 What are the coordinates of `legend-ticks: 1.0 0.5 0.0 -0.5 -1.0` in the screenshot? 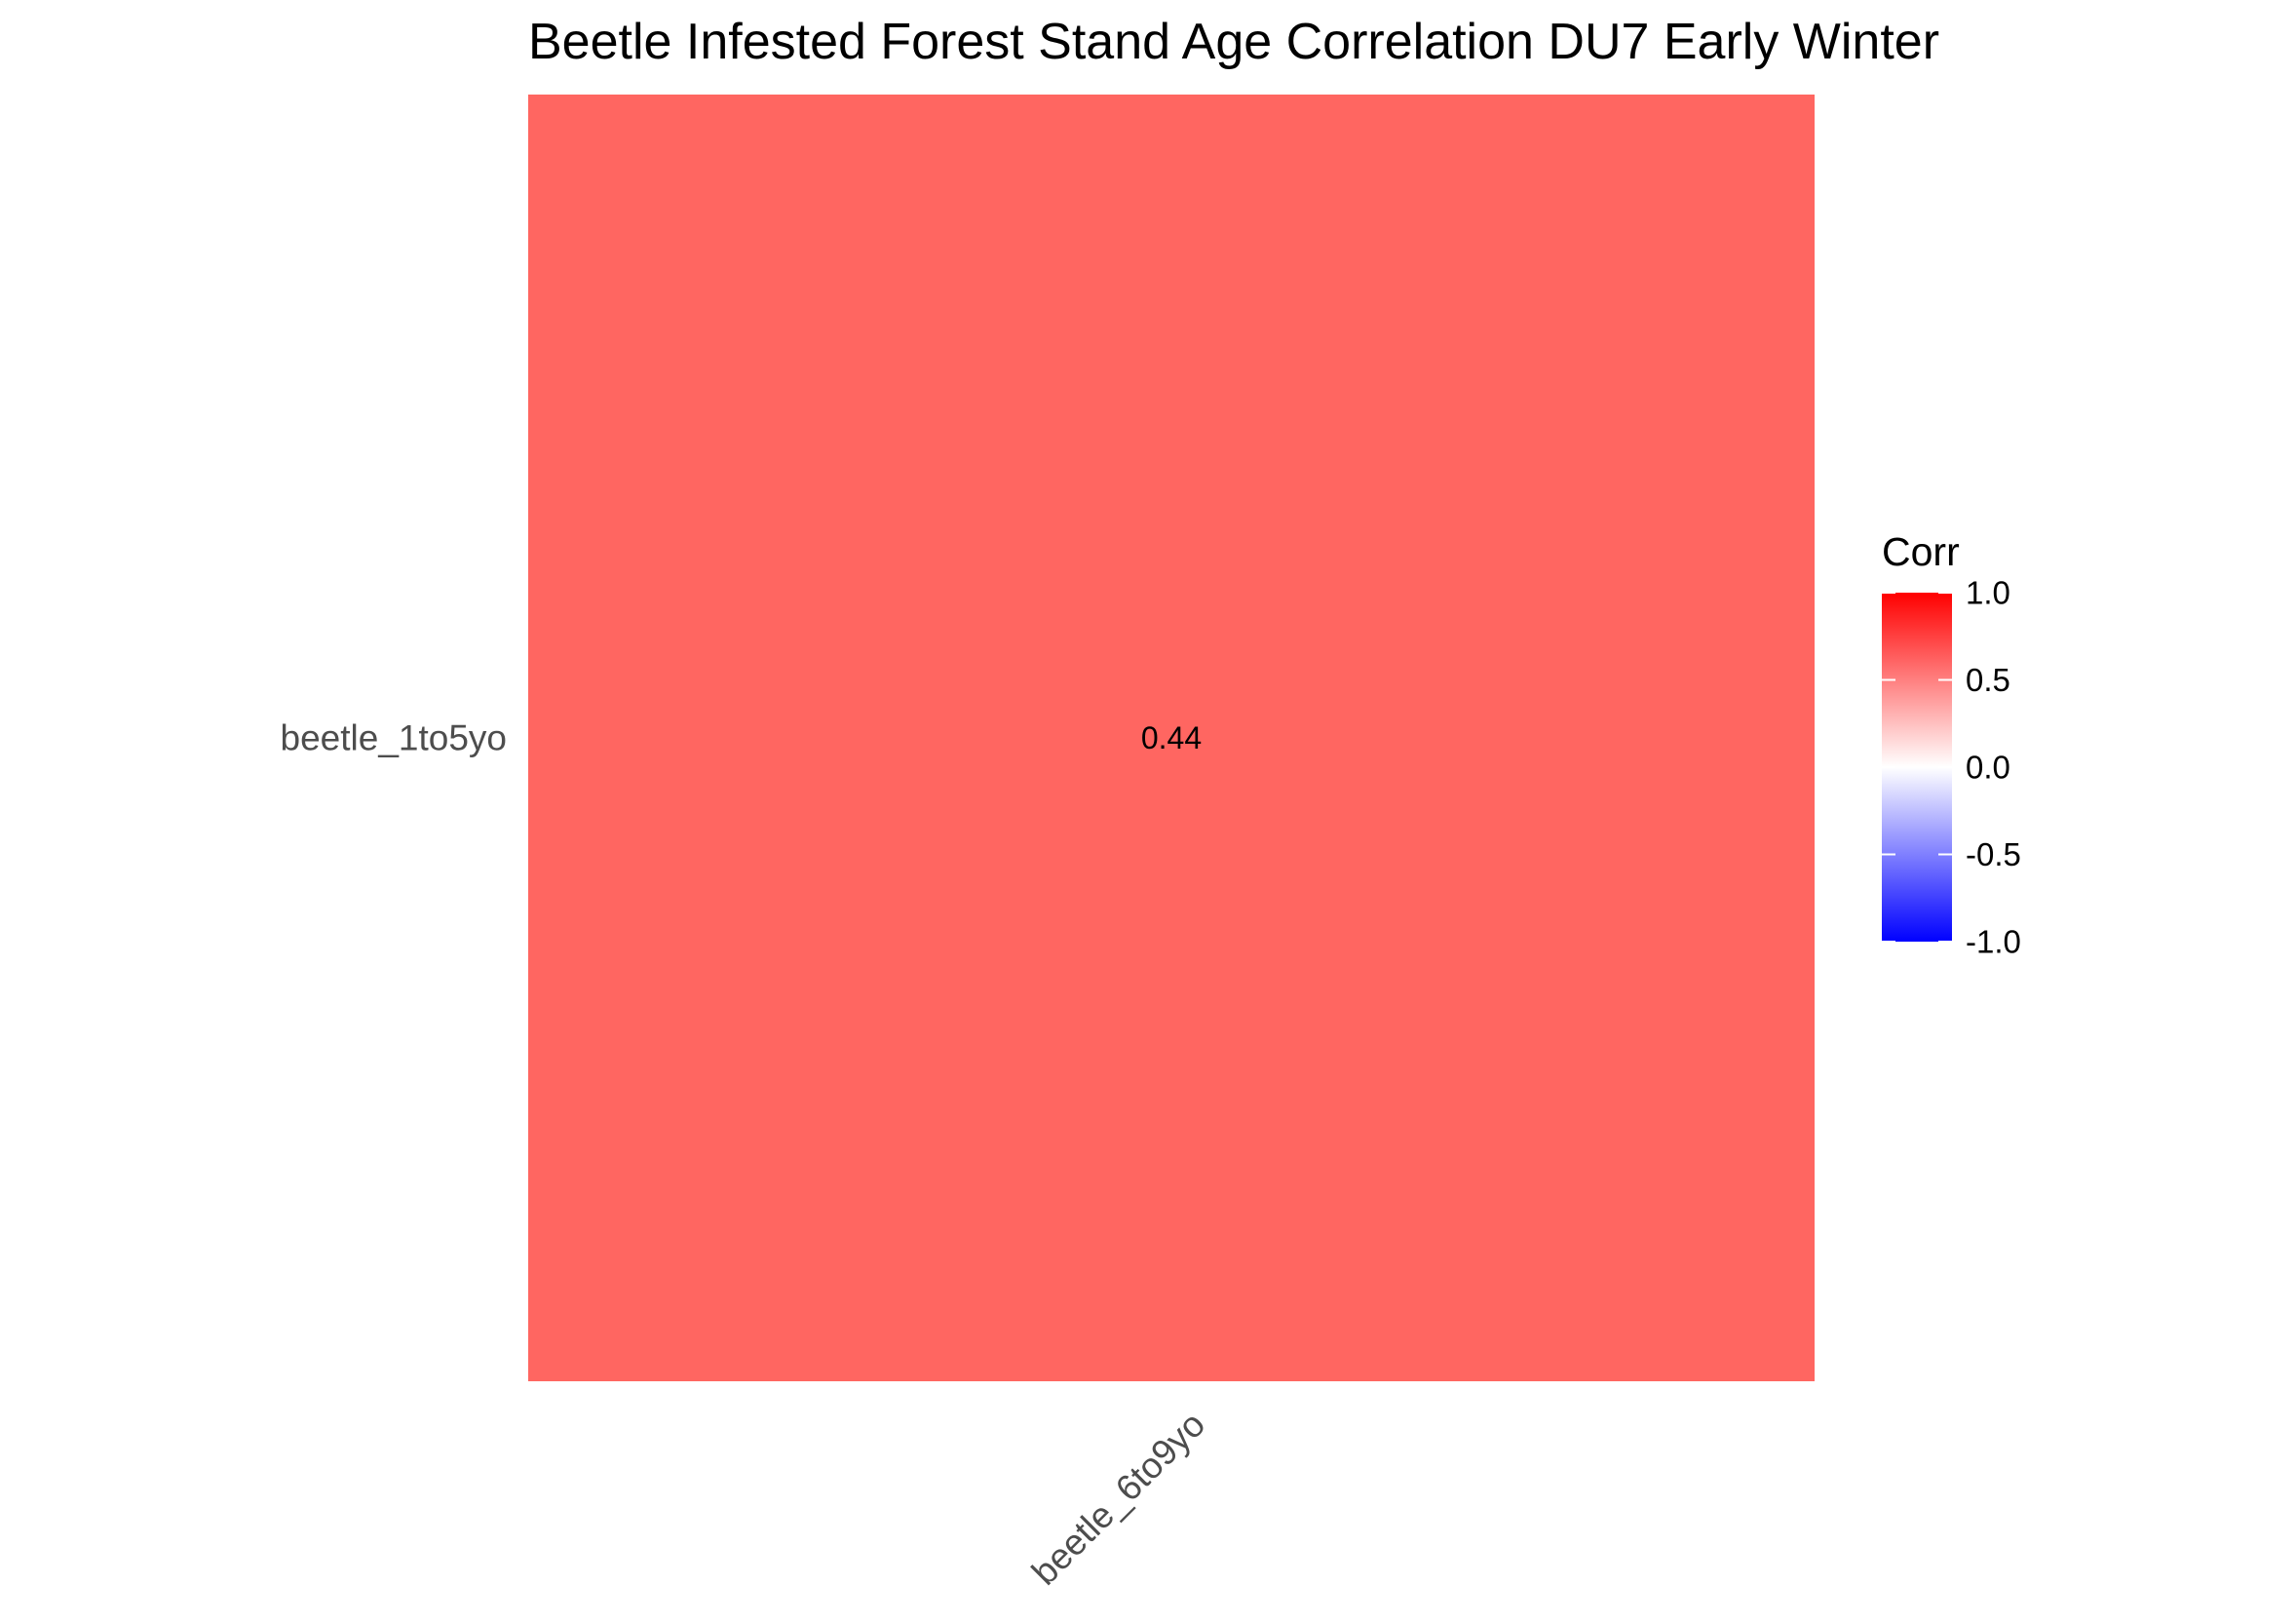 It's located at (1951, 768).